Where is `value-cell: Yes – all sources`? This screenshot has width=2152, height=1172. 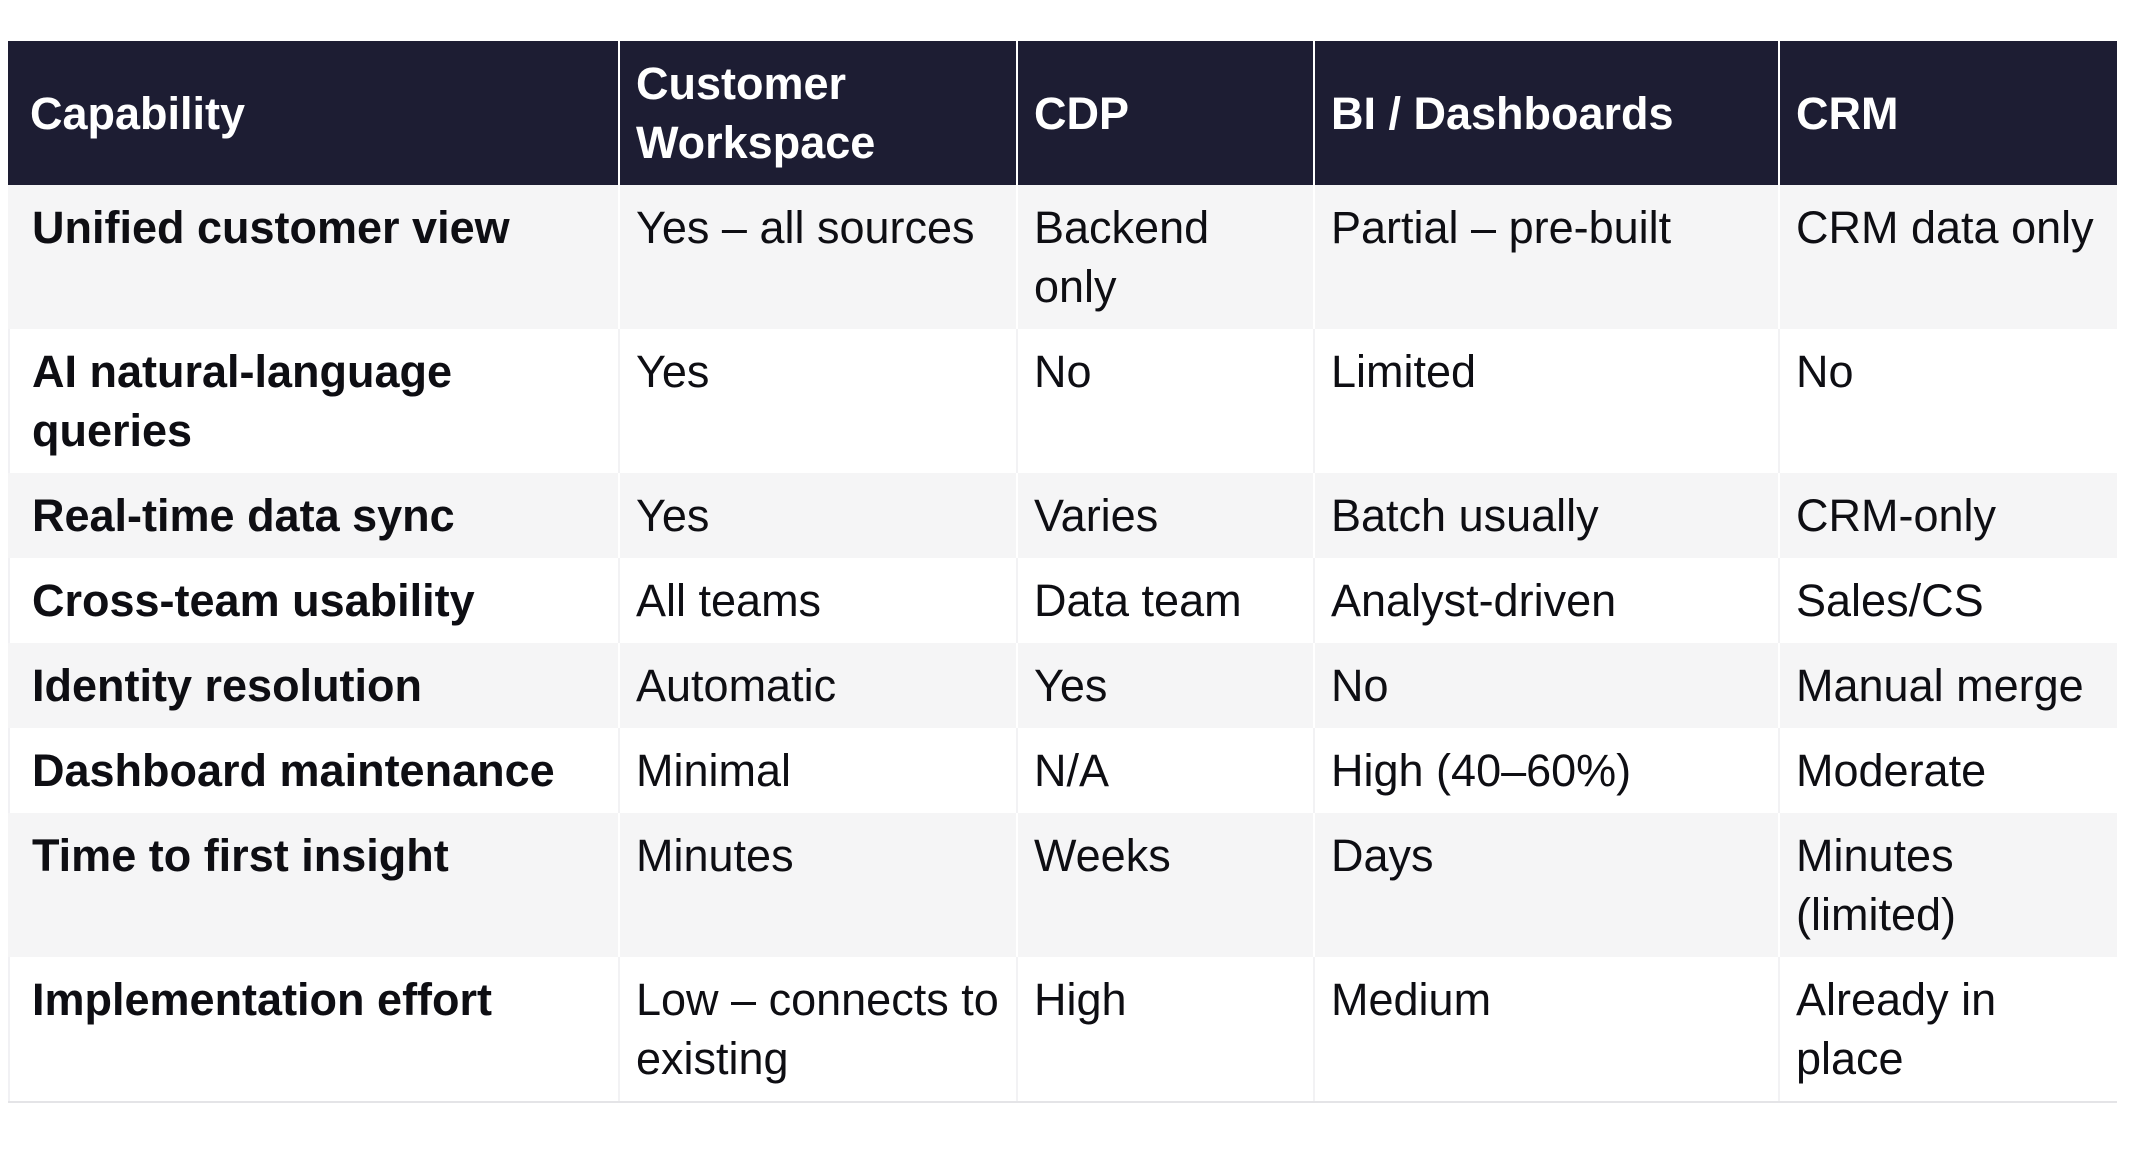
value-cell: Yes – all sources is located at coordinates (817, 257).